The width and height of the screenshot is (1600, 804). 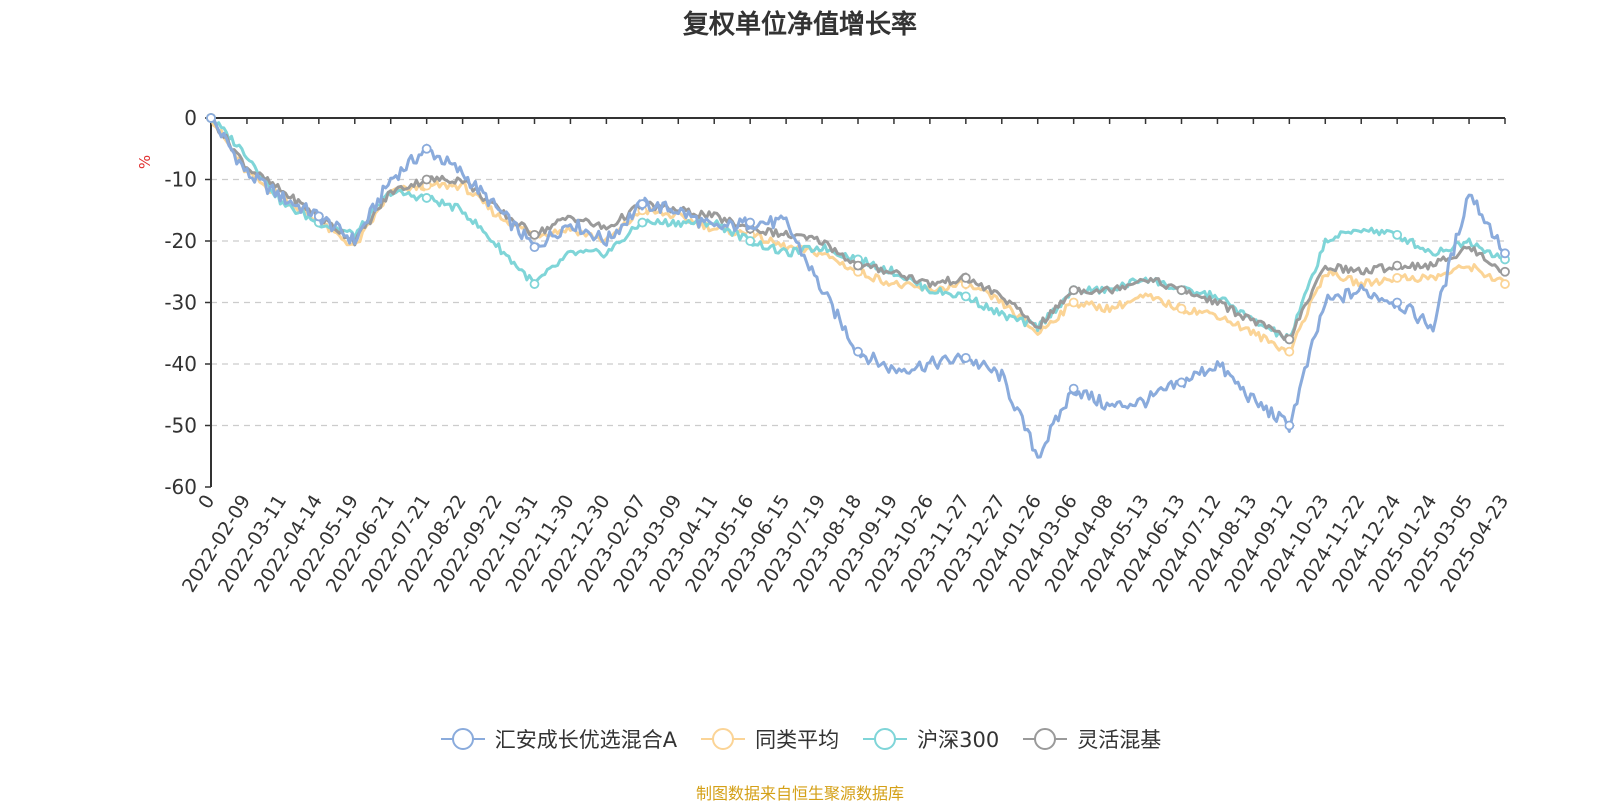 What do you see at coordinates (958, 740) in the screenshot?
I see `legend-label: 沪深300` at bounding box center [958, 740].